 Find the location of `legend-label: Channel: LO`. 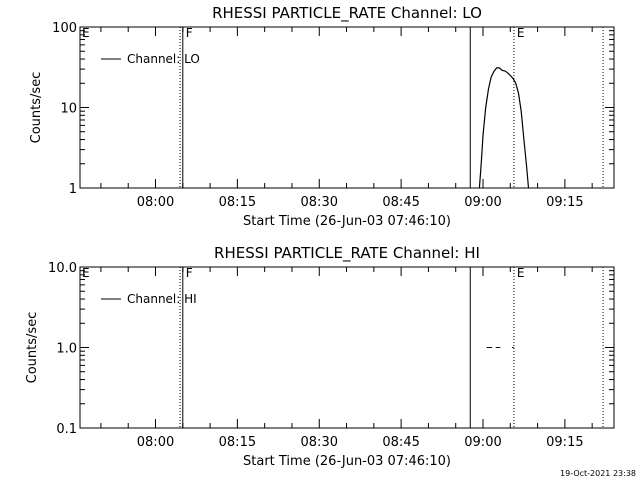

legend-label: Channel: LO is located at coordinates (163, 59).